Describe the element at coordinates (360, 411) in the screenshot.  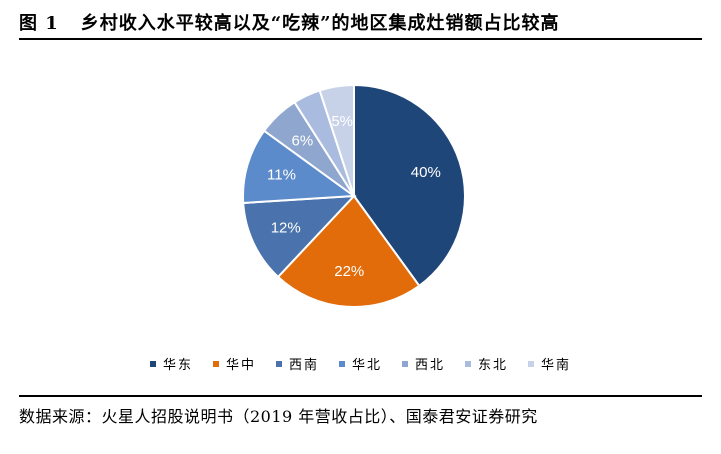
I see `source-note: 数据来源：火星人招股说明书（2019 年营收占比）、国泰君安证券研究` at that location.